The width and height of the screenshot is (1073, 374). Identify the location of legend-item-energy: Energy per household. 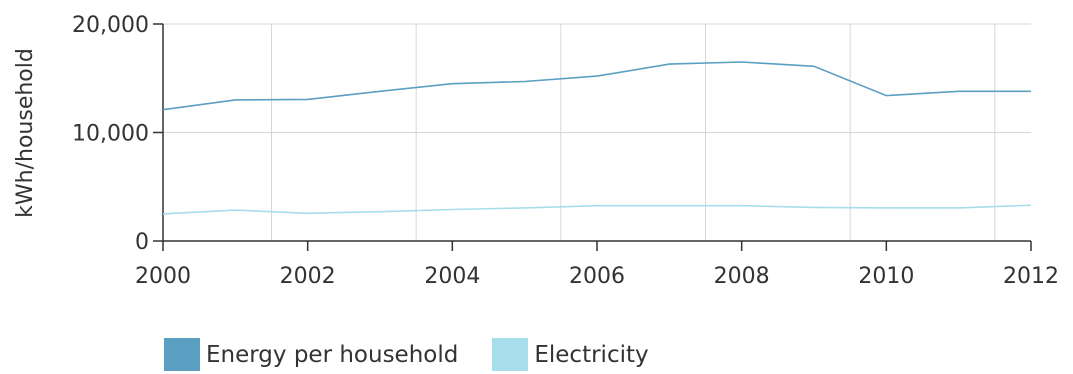
(311, 354).